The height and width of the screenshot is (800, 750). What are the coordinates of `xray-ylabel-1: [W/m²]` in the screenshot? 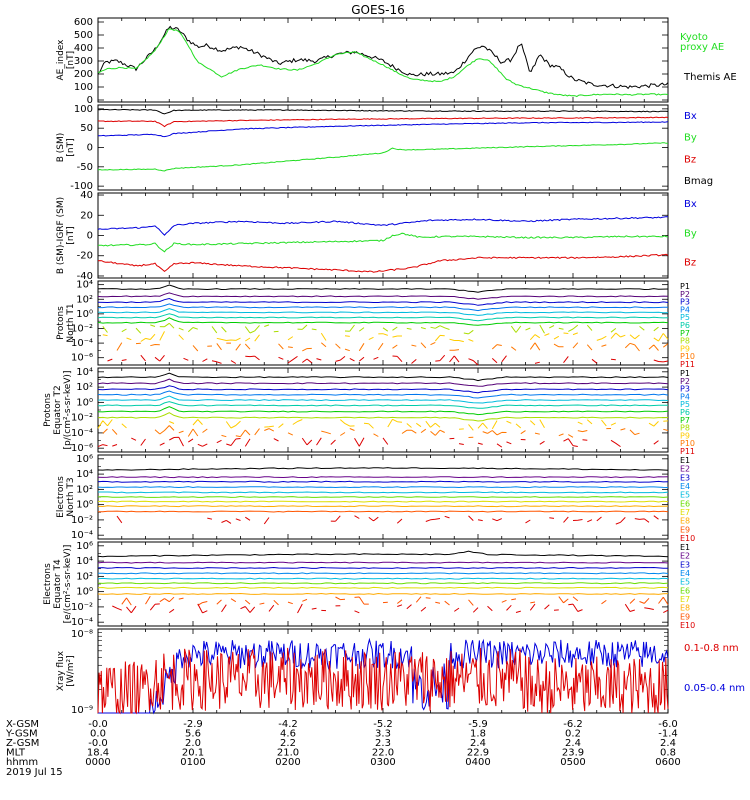 It's located at (71, 670).